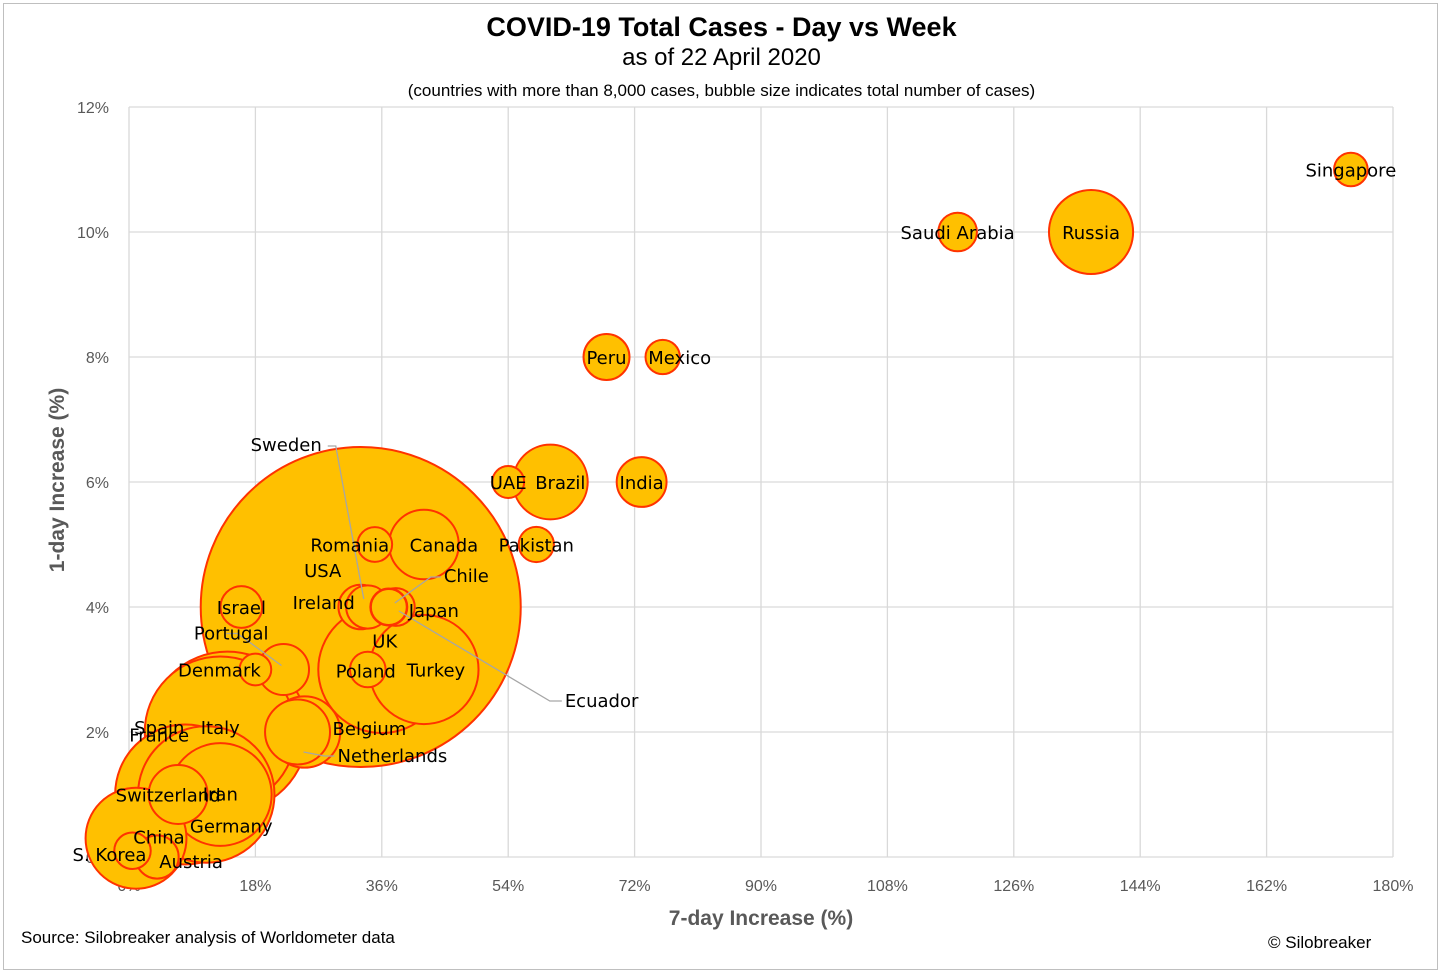 The height and width of the screenshot is (975, 1443). I want to click on label-turkey: Turkey, so click(436, 671).